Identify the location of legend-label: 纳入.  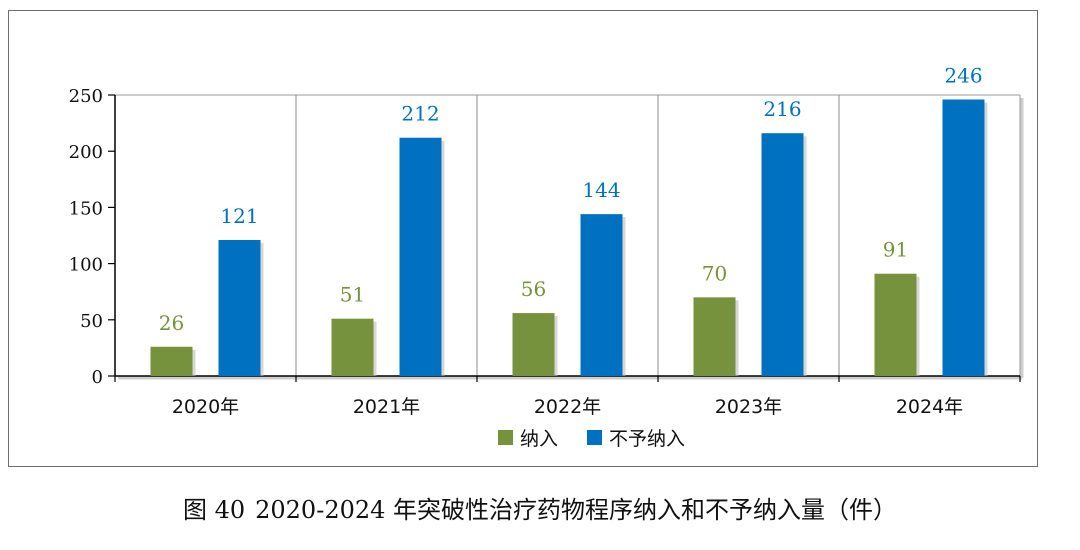
(539, 439).